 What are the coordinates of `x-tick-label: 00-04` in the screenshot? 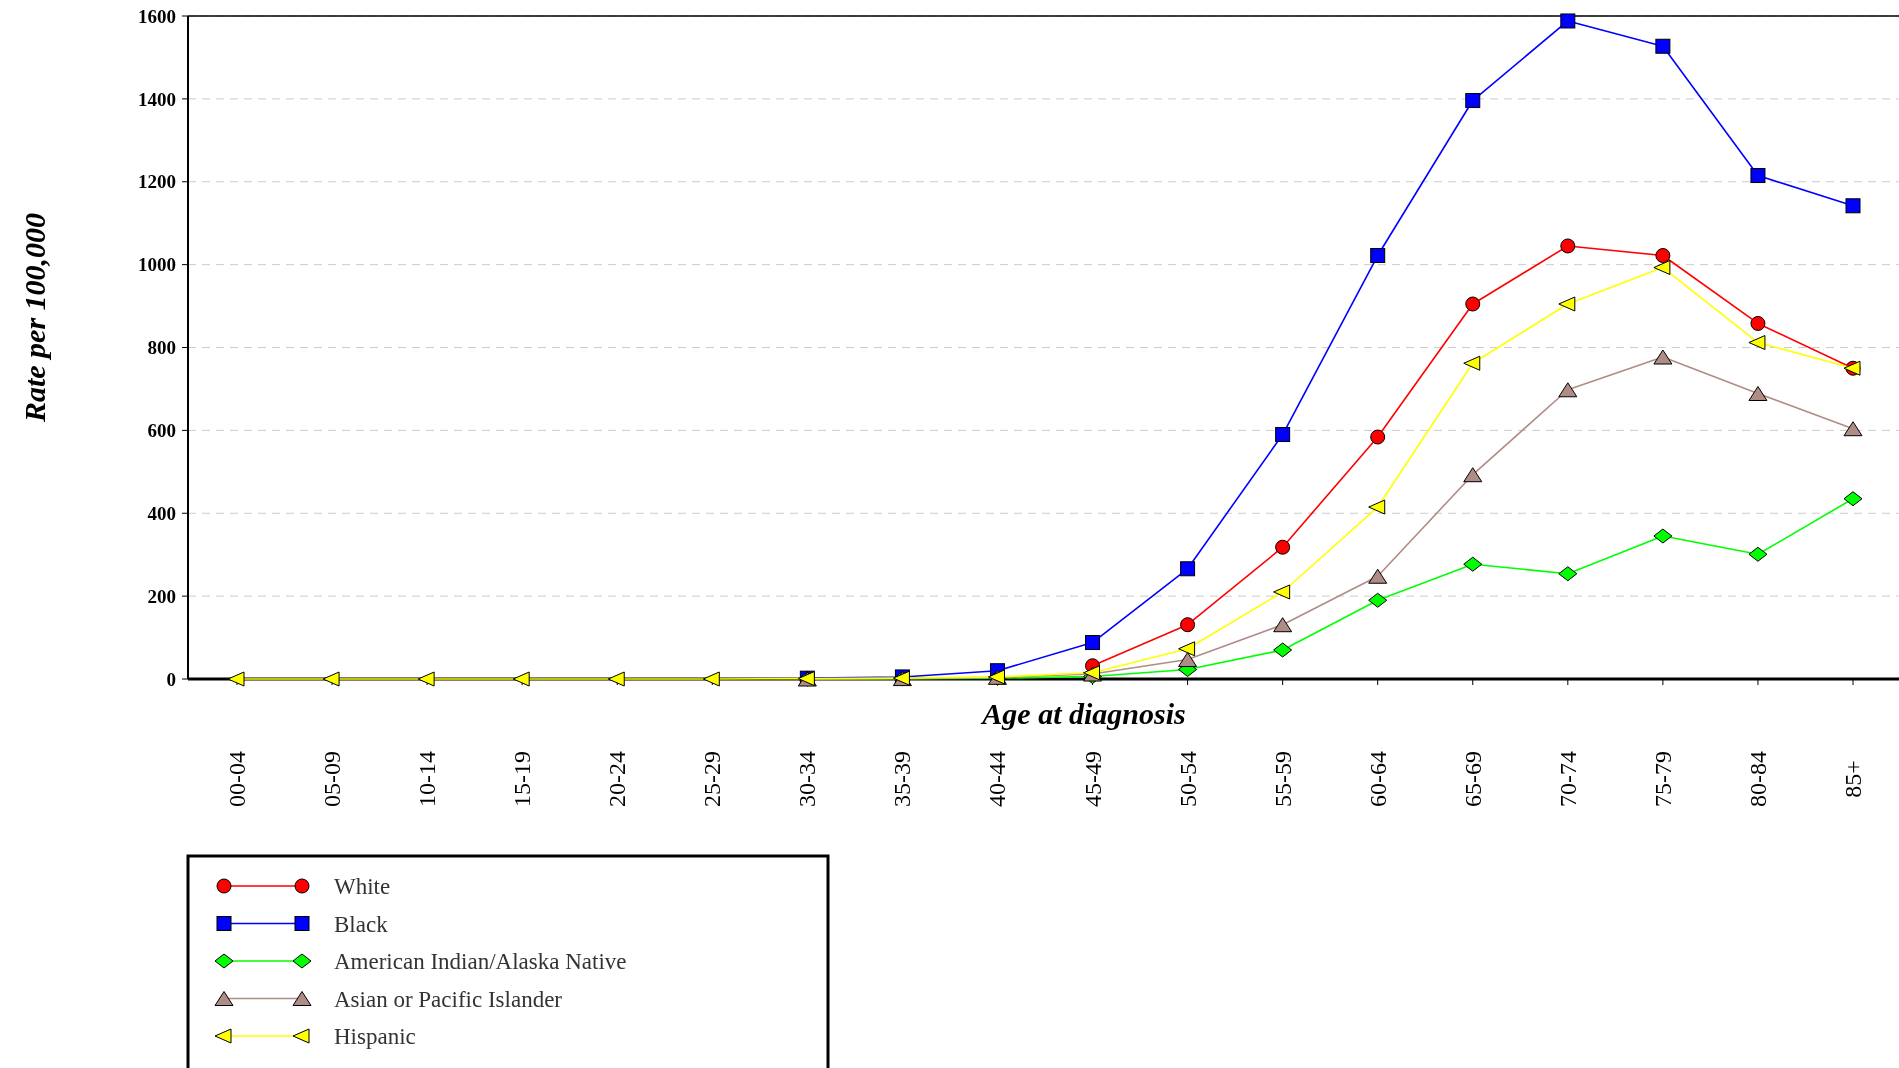 It's located at (237, 779).